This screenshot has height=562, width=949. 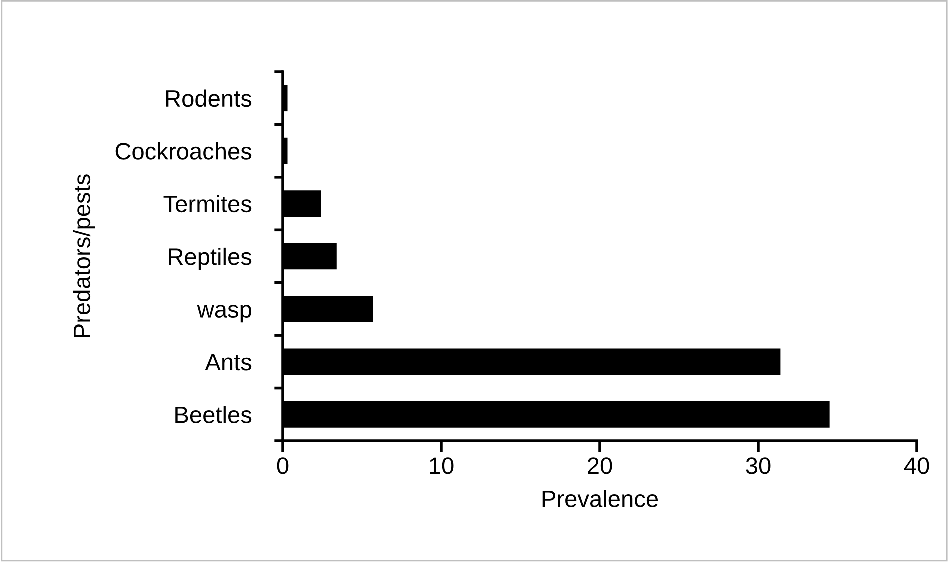 I want to click on y-axis-title: Predators/pests, so click(x=84, y=256).